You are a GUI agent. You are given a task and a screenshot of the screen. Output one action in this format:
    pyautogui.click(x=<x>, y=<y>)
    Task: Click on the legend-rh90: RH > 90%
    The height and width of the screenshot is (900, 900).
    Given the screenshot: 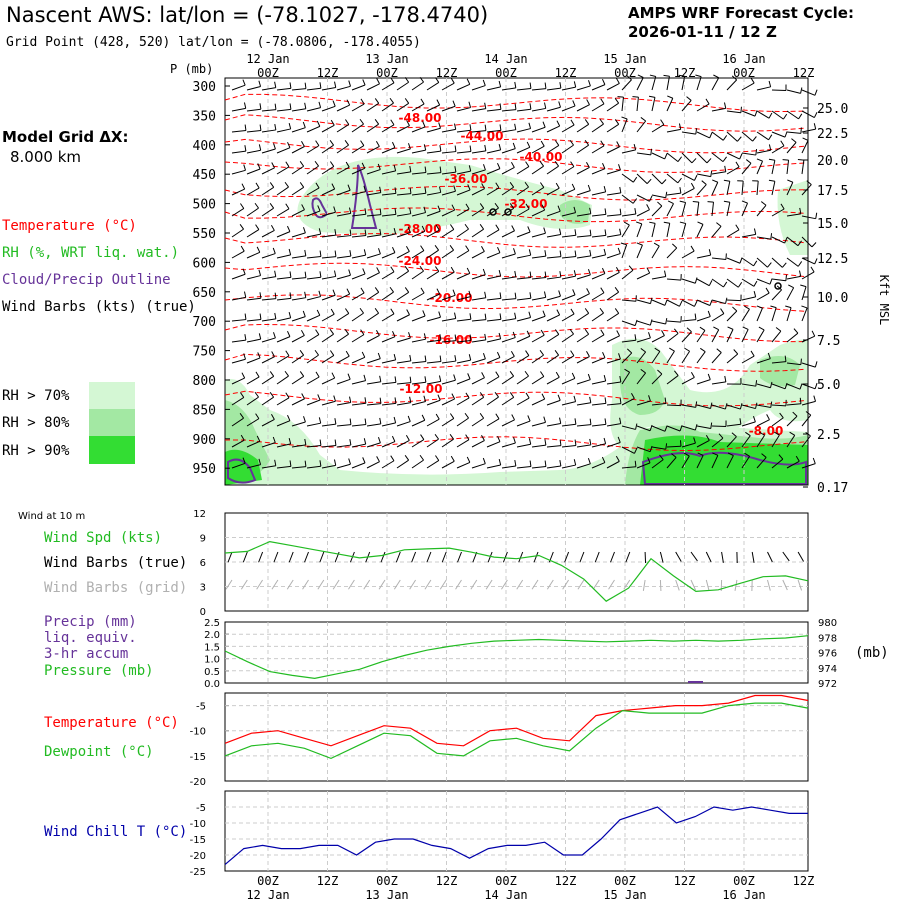 What is the action you would take?
    pyautogui.click(x=36, y=451)
    